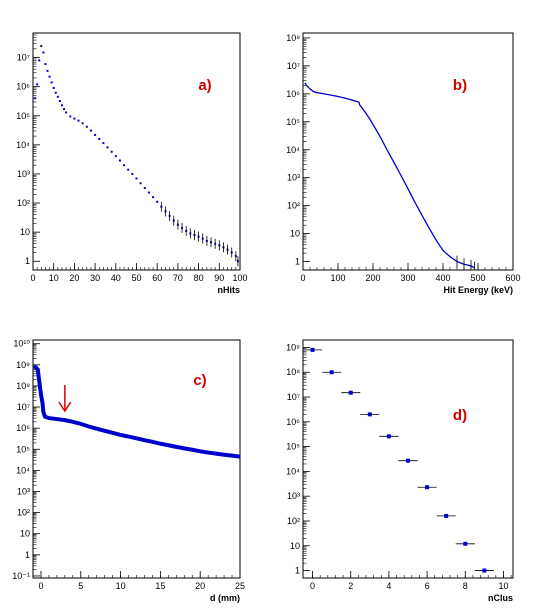 The height and width of the screenshot is (614, 545). Describe the element at coordinates (80, 586) in the screenshot. I see `x-tick-label: 5` at that location.